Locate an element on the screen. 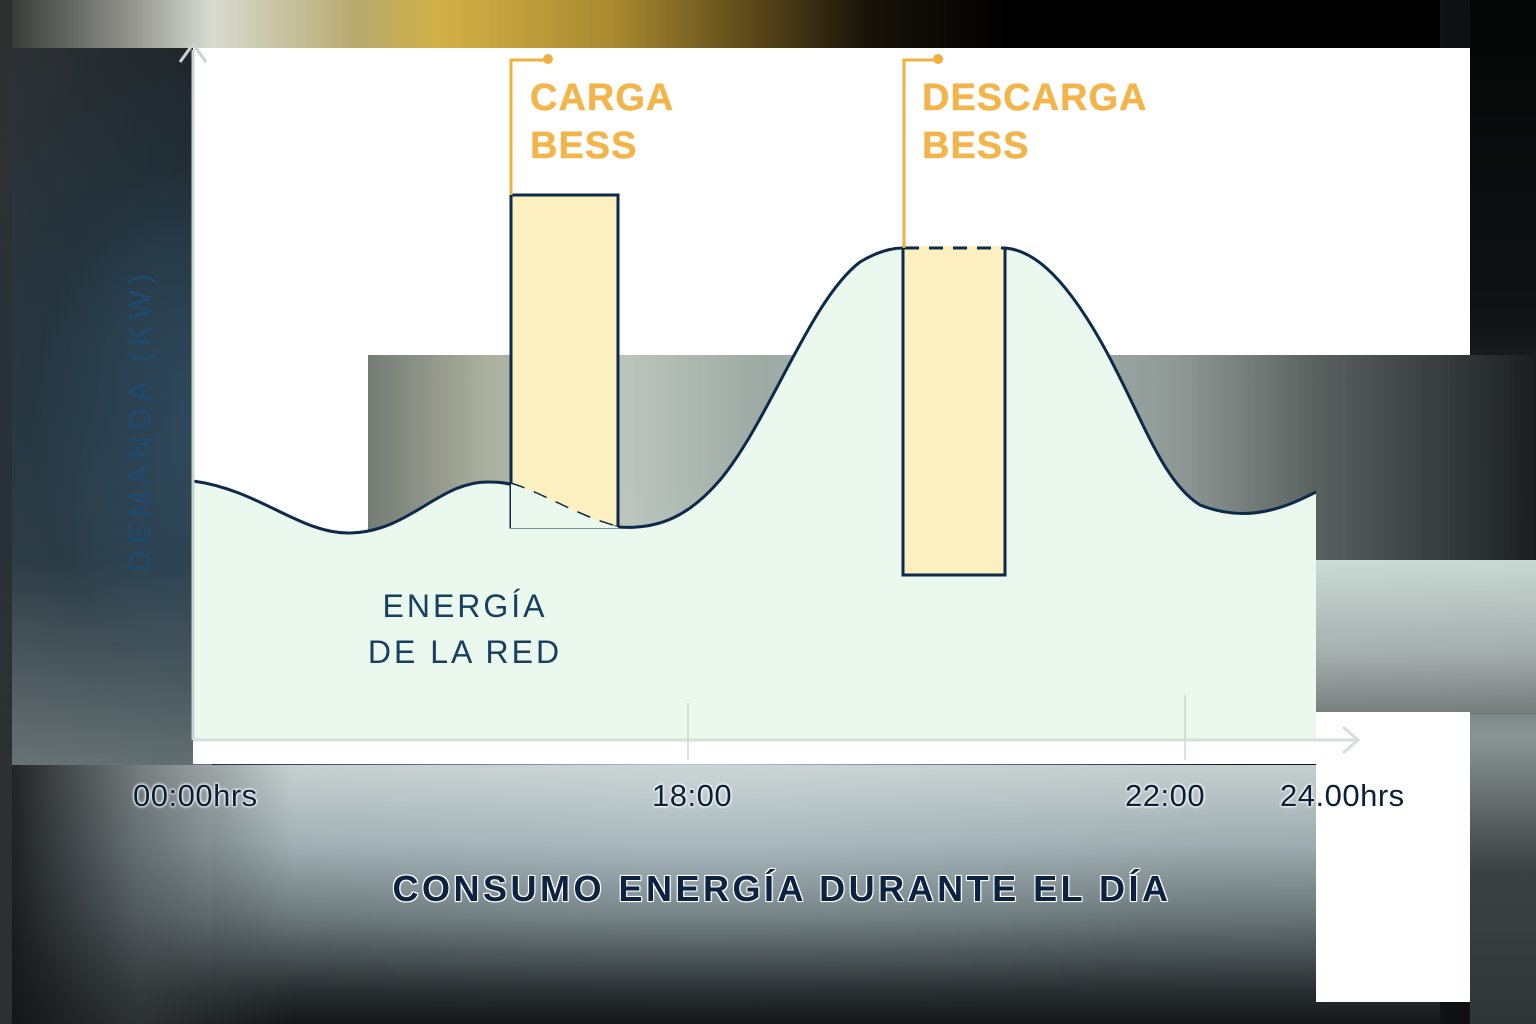 This screenshot has width=1536, height=1024. grid-energy-label: ENERGÍA DE LA RED is located at coordinates (465, 629).